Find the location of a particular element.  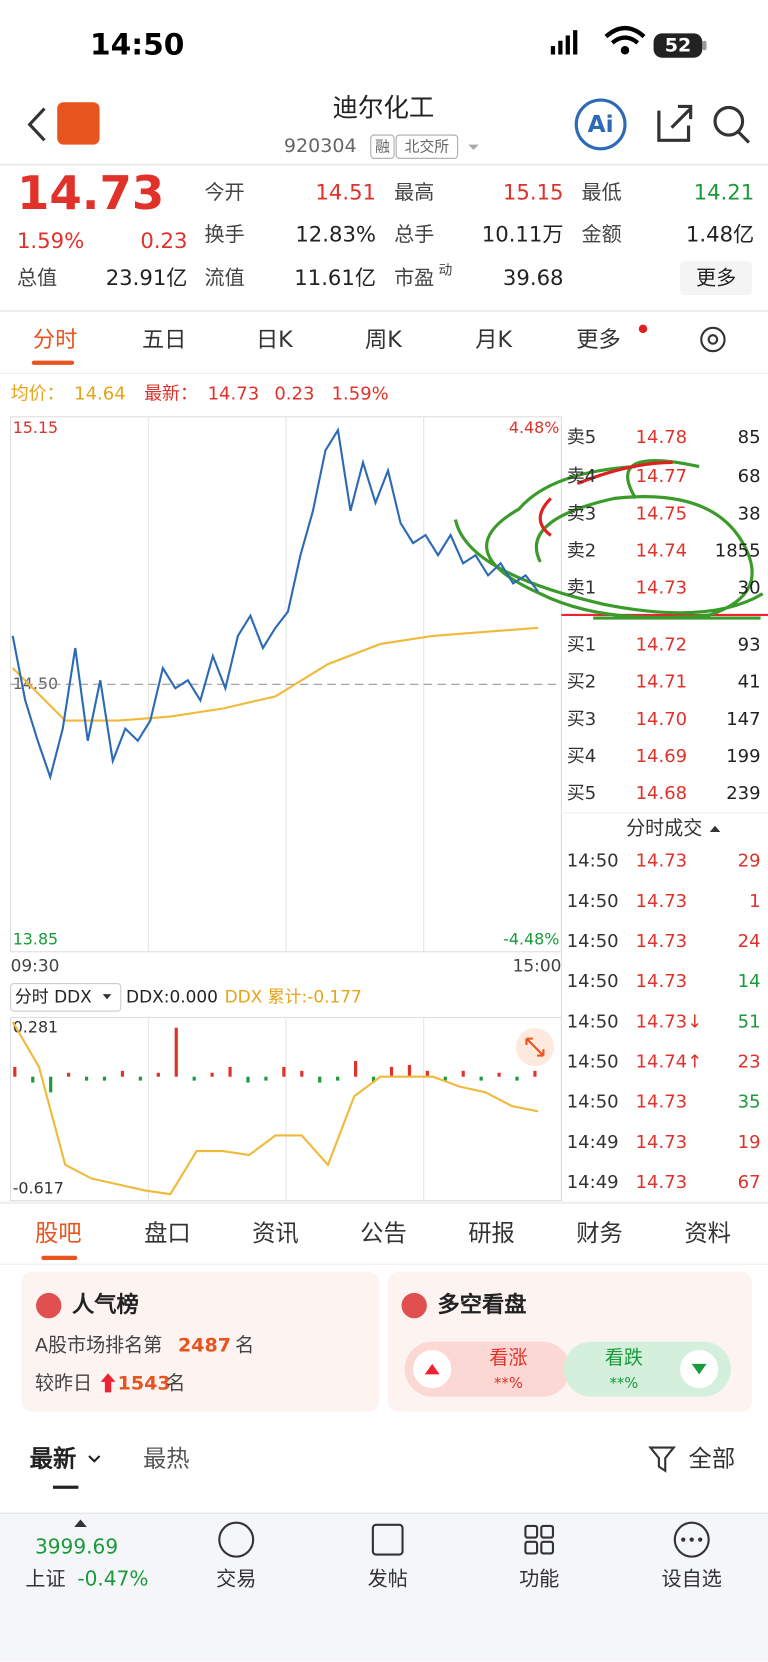

chart-tab: 五日 is located at coordinates (164, 340).